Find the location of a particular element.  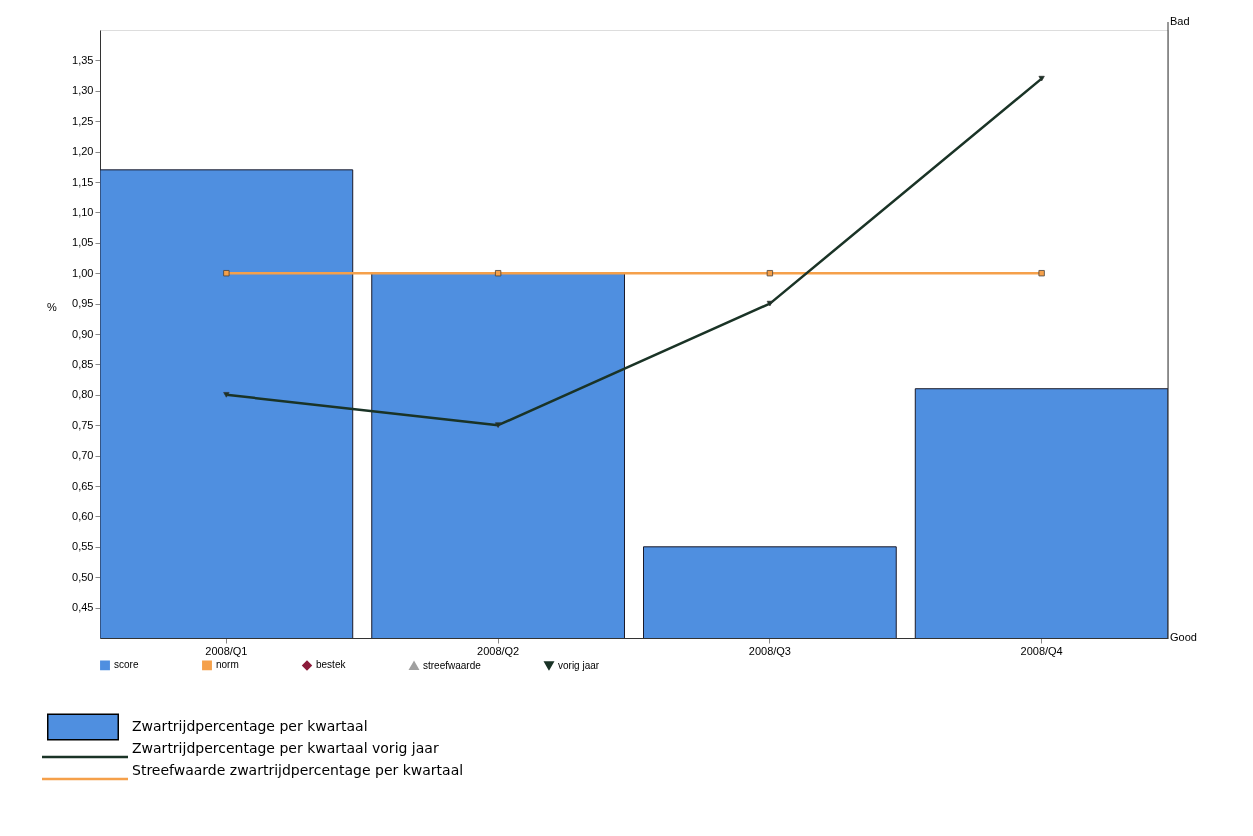

x-tick-label: 2008/Q2 is located at coordinates (498, 650).